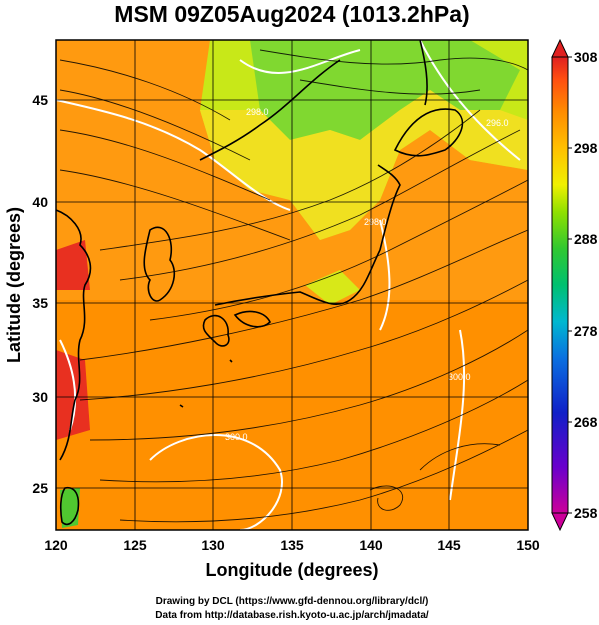  Describe the element at coordinates (40, 100) in the screenshot. I see `y-tick-label: 45` at that location.